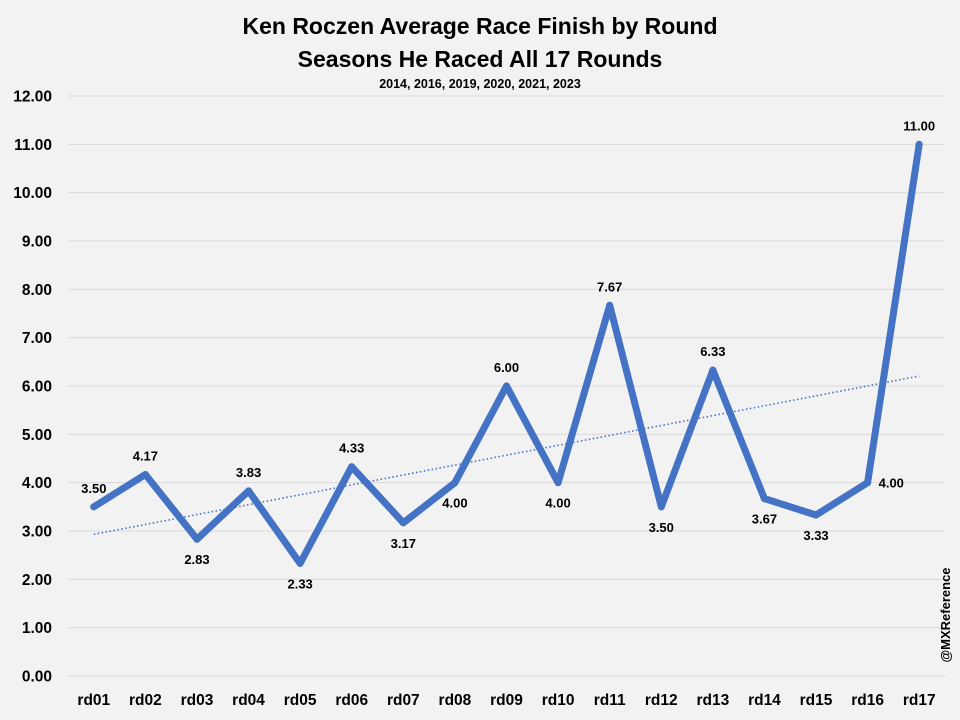 Image resolution: width=960 pixels, height=720 pixels. Describe the element at coordinates (37, 290) in the screenshot. I see `y-tick-label: 8.00` at that location.